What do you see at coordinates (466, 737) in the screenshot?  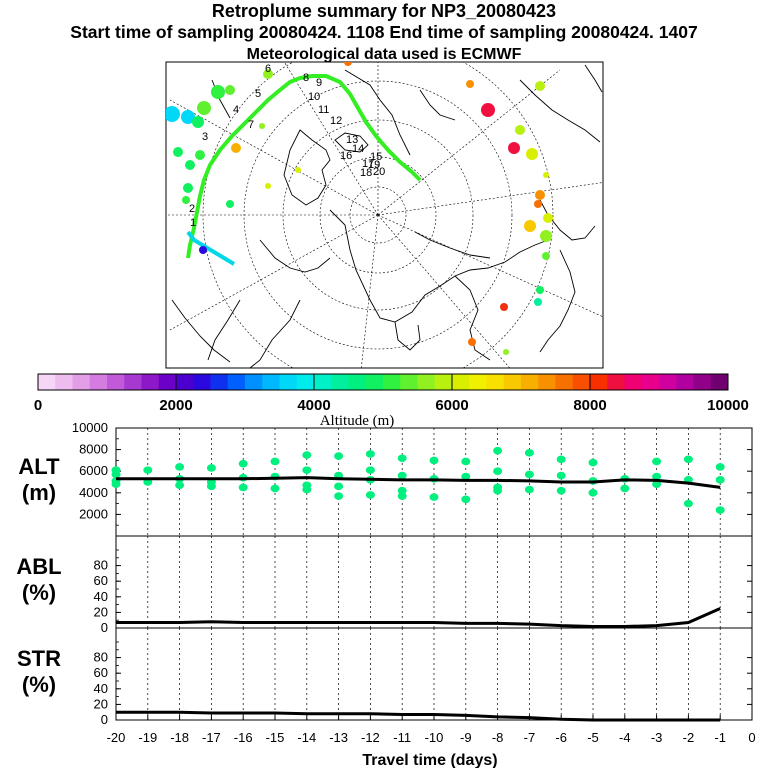 I see `x-tick-label: -9` at bounding box center [466, 737].